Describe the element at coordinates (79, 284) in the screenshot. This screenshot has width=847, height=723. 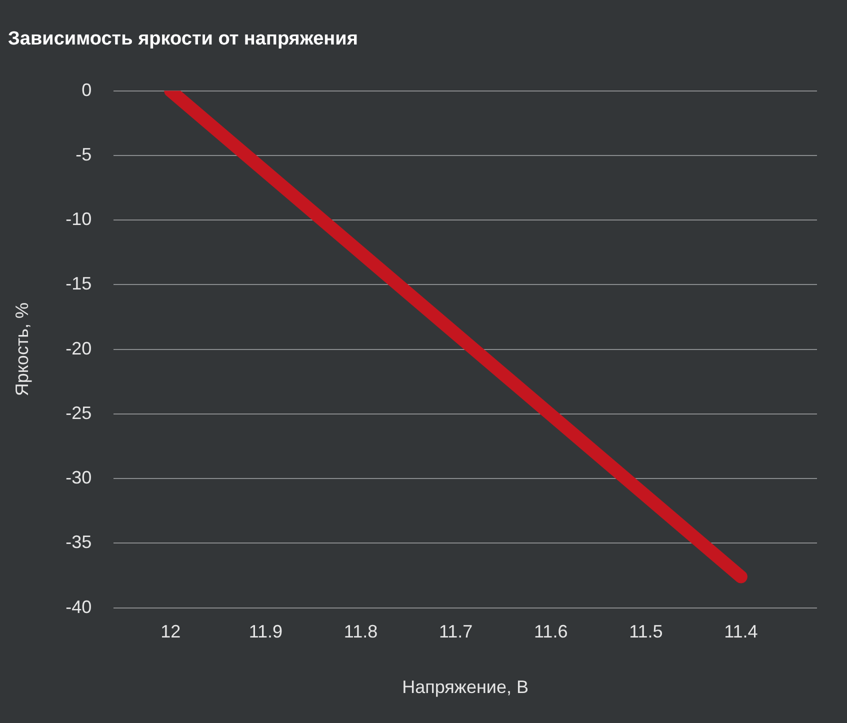
I see `y-tick-label: -15` at that location.